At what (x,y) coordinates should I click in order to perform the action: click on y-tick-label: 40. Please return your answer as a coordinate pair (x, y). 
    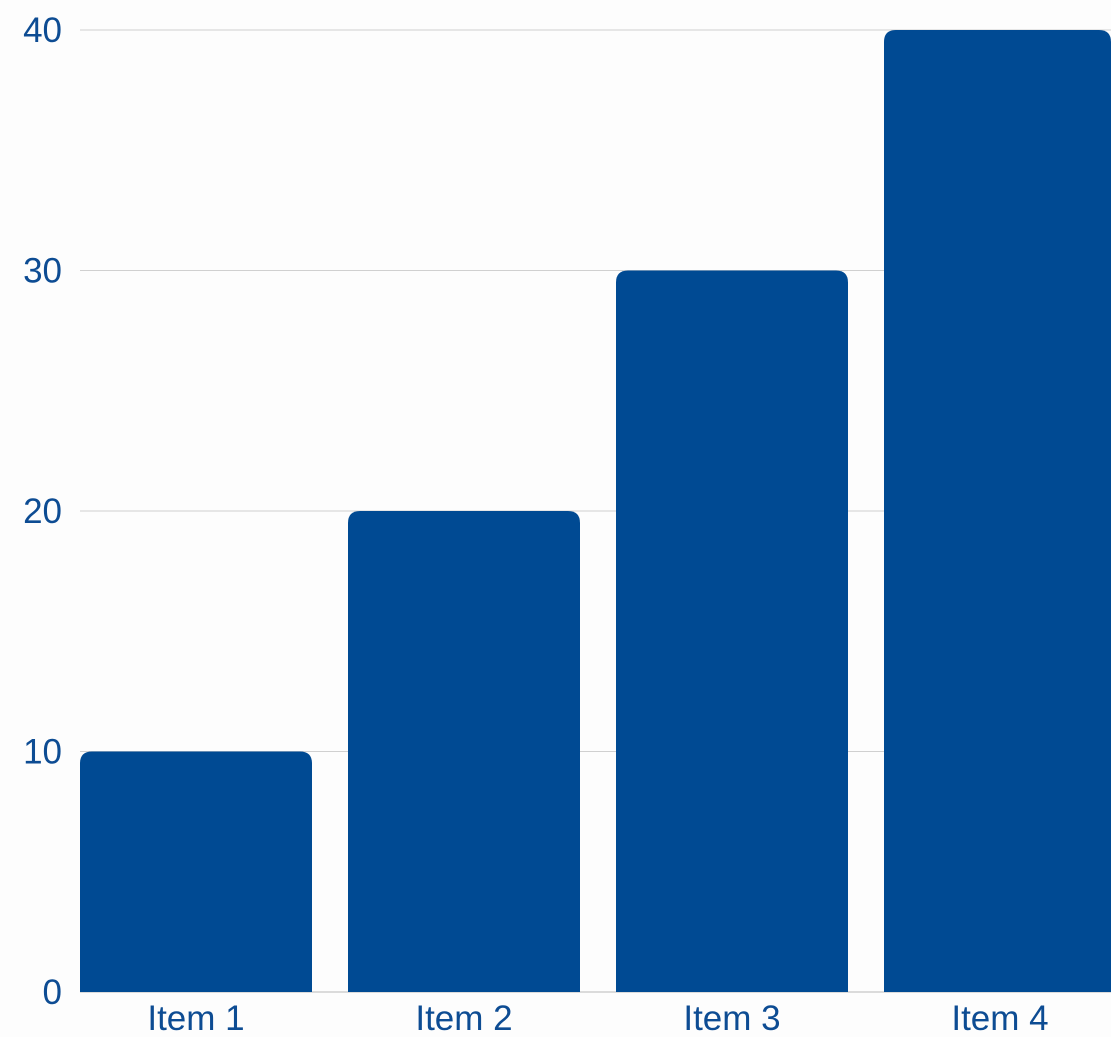
    Looking at the image, I should click on (42, 30).